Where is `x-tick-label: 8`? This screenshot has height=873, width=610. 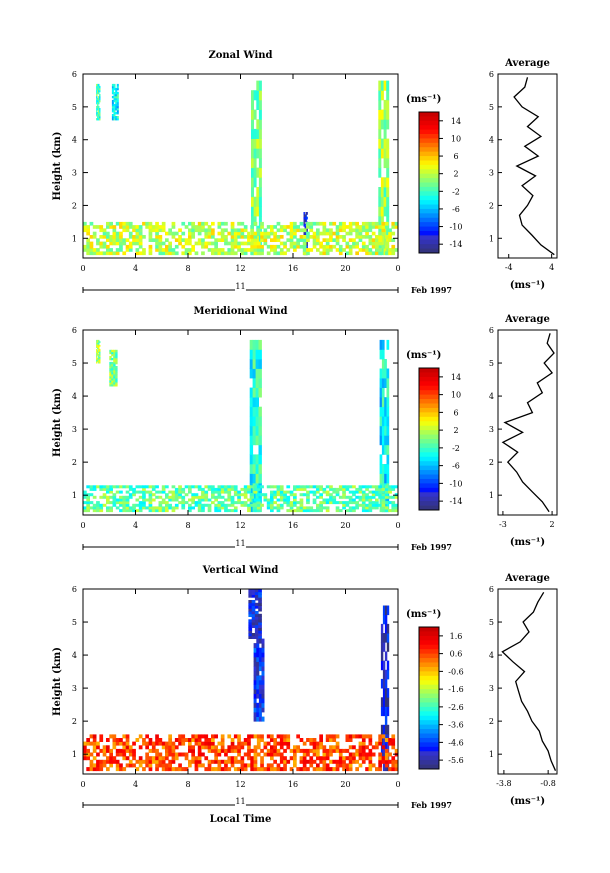 x-tick-label: 8 is located at coordinates (187, 268).